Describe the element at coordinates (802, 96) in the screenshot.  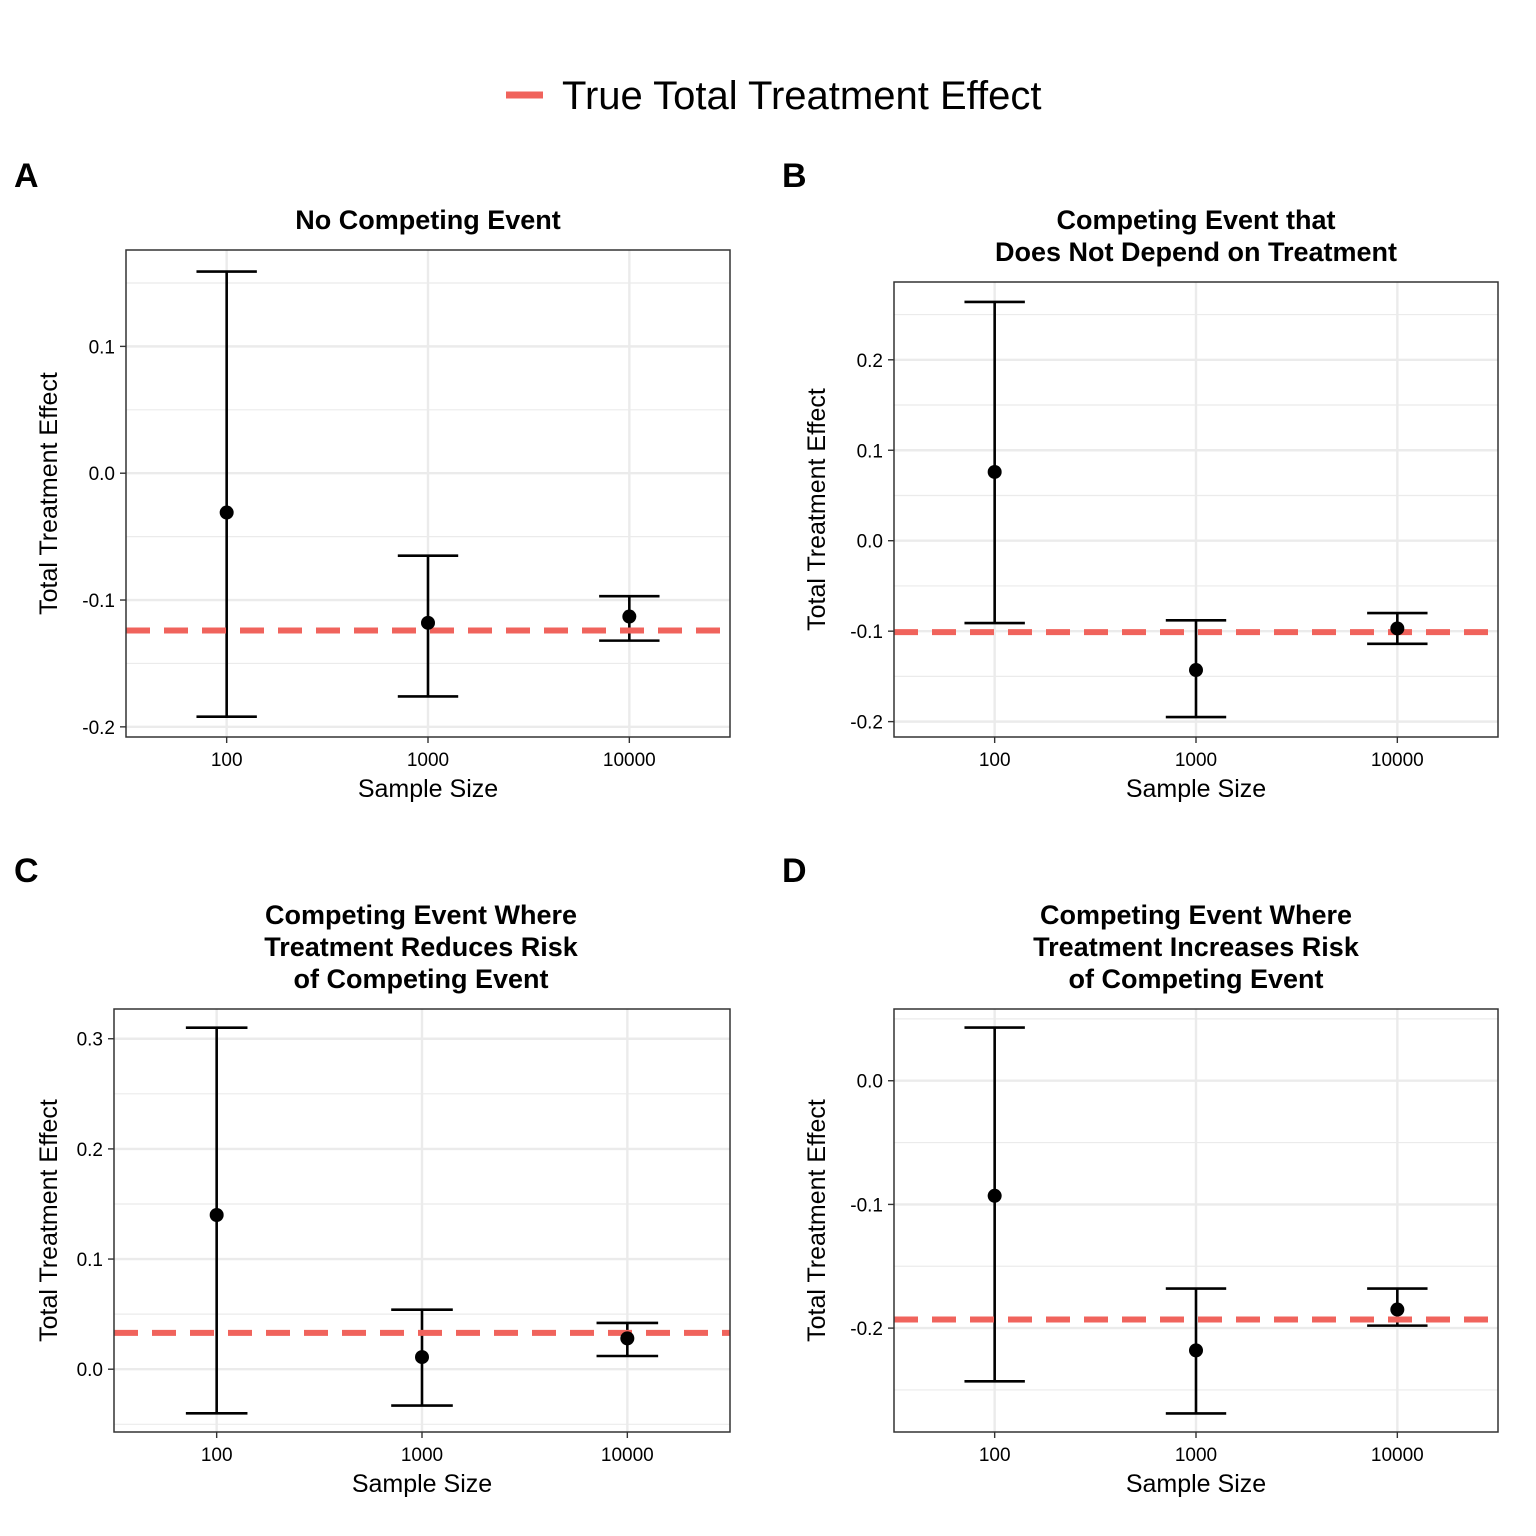
I see `legend-label: True Total Treatment Effect` at that location.